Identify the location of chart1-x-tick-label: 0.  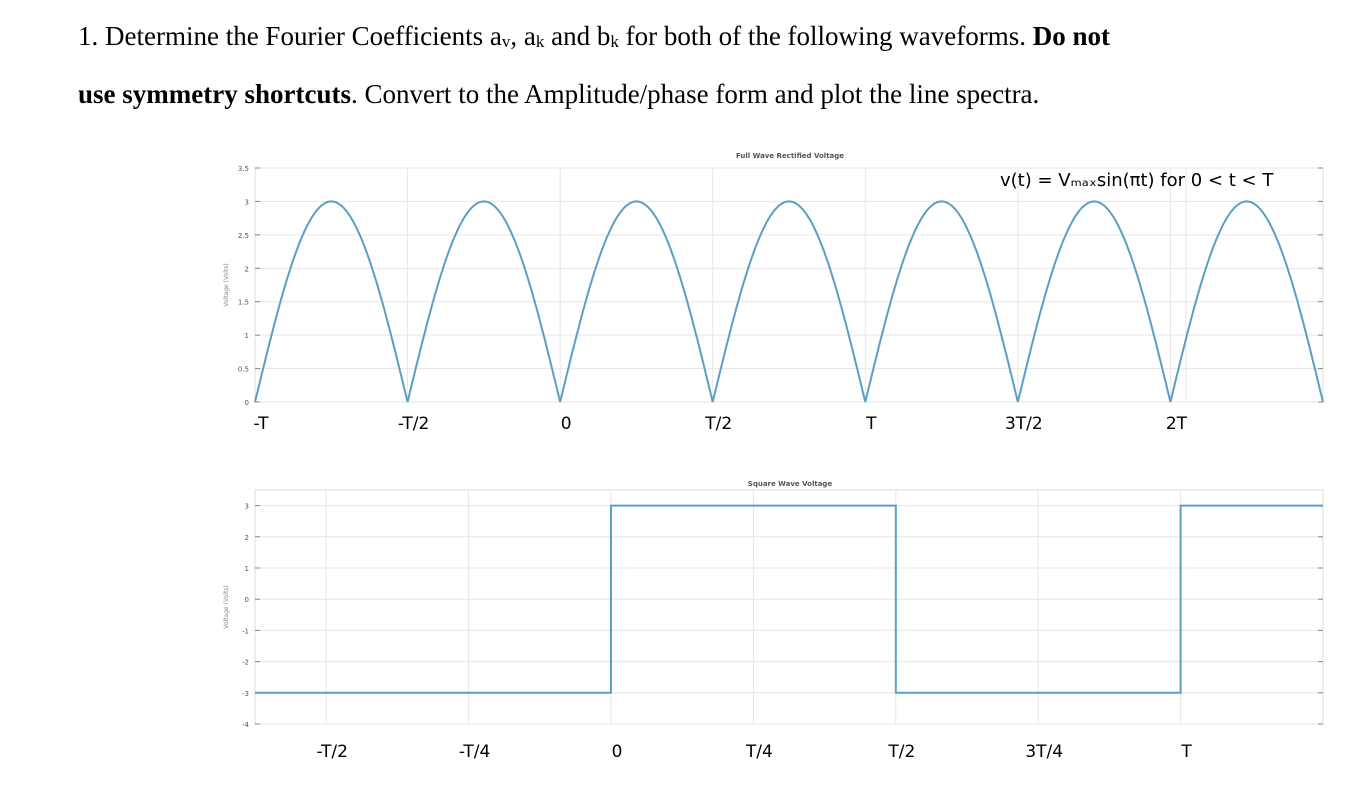
(566, 424).